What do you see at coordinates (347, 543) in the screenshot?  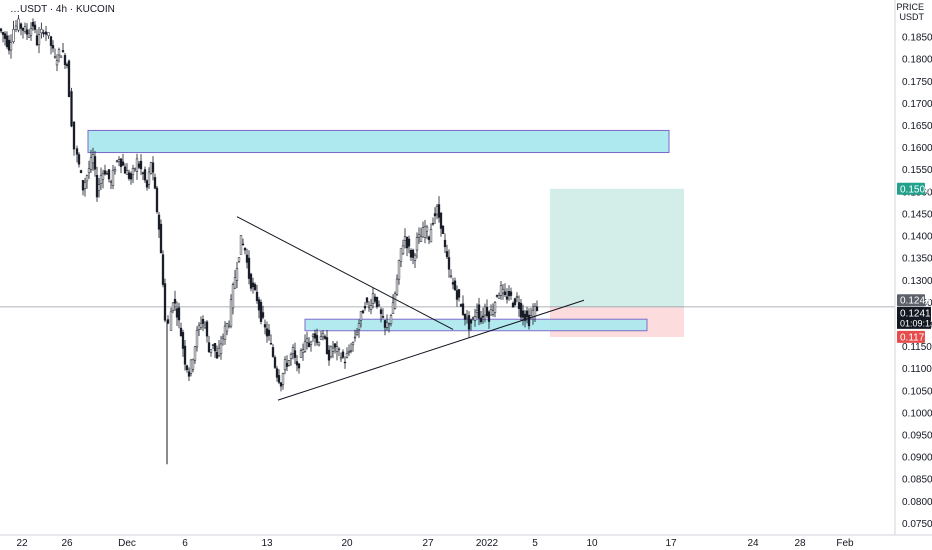 I see `time-tick-label: 20` at bounding box center [347, 543].